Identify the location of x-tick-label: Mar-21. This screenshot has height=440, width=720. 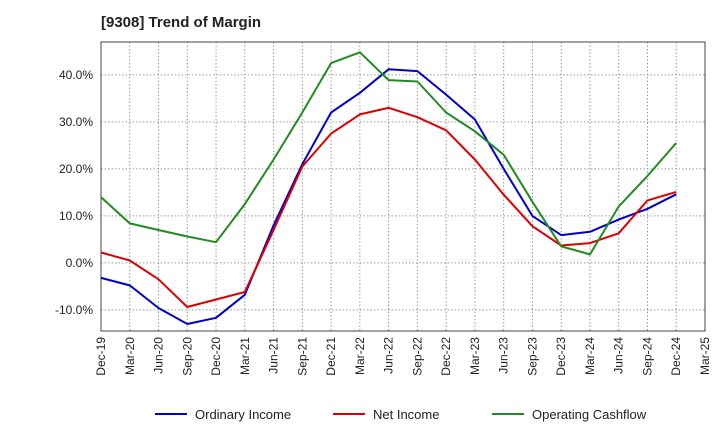
(245, 356).